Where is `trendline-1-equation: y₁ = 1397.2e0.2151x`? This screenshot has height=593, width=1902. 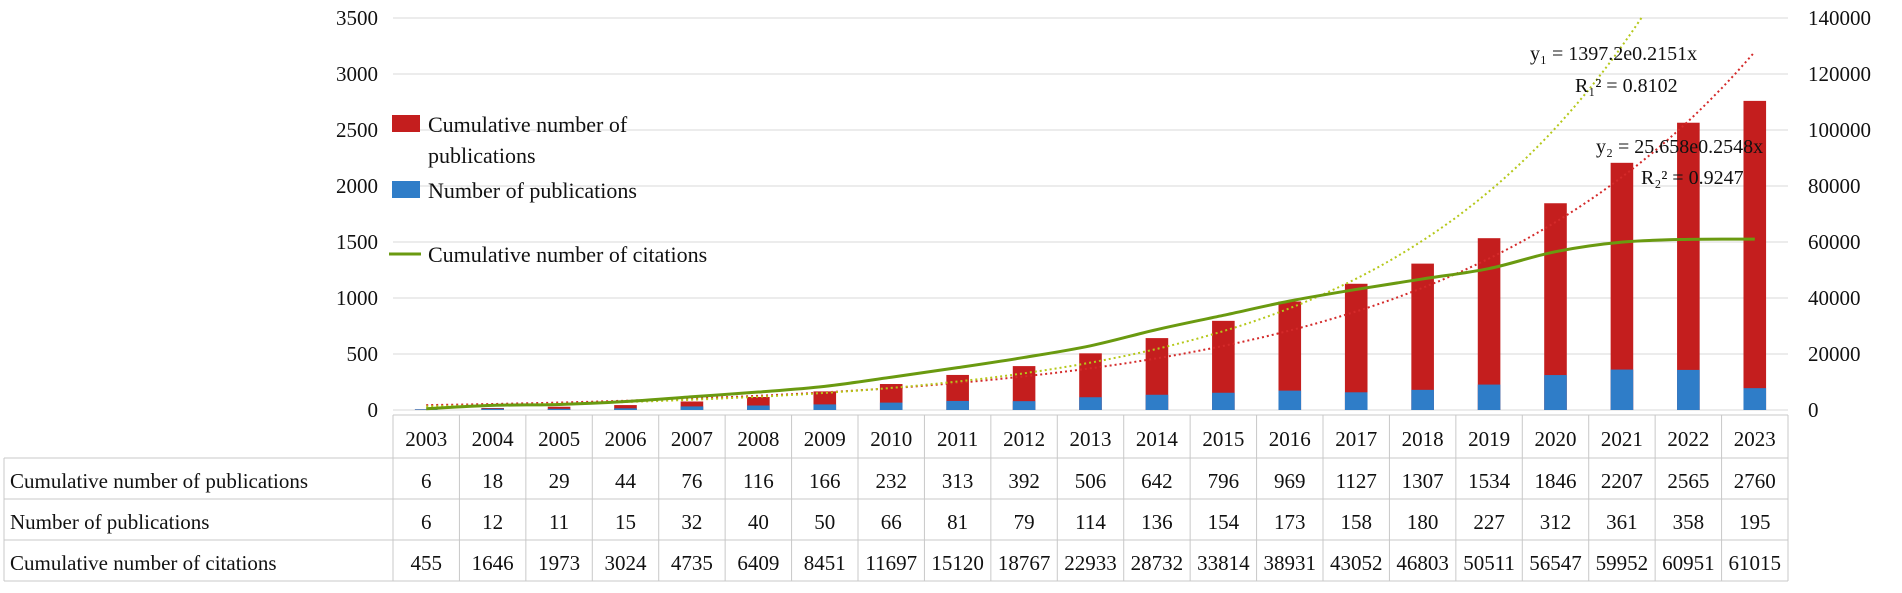 trendline-1-equation: y₁ = 1397.2e0.2151x is located at coordinates (1613, 54).